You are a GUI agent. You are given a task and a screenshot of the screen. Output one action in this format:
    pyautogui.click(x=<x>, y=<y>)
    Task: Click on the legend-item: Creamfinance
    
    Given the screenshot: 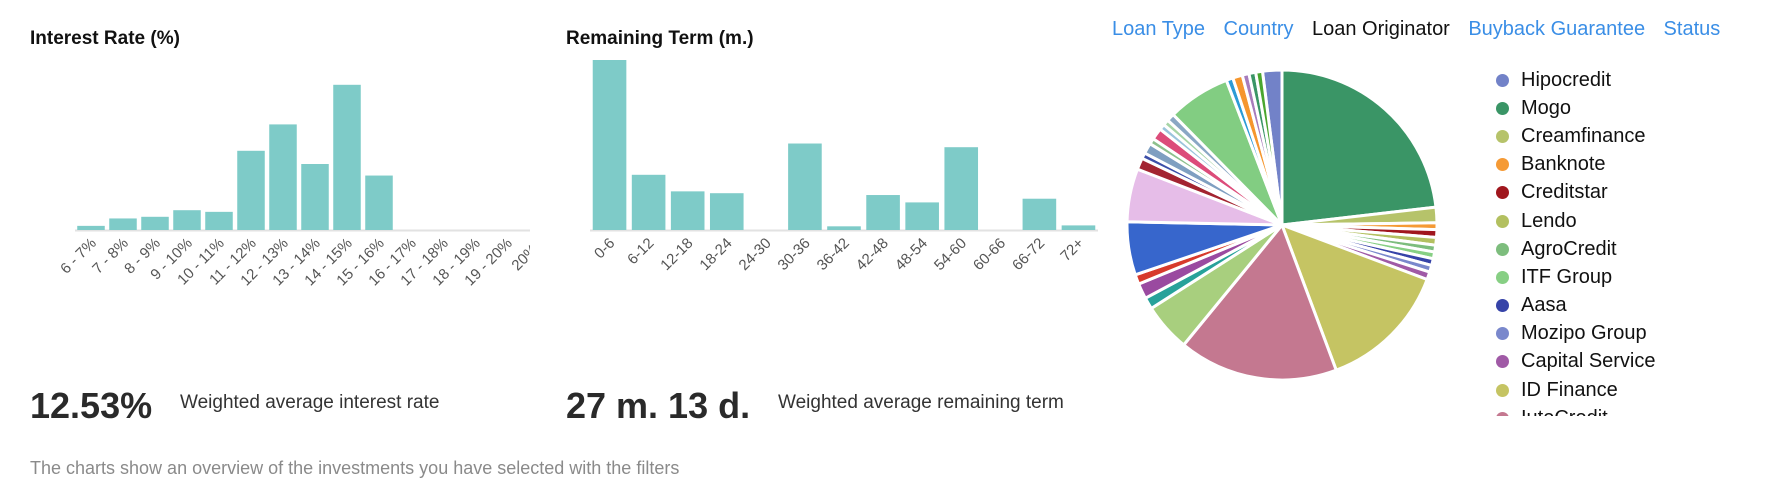 What is the action you would take?
    pyautogui.click(x=1629, y=136)
    